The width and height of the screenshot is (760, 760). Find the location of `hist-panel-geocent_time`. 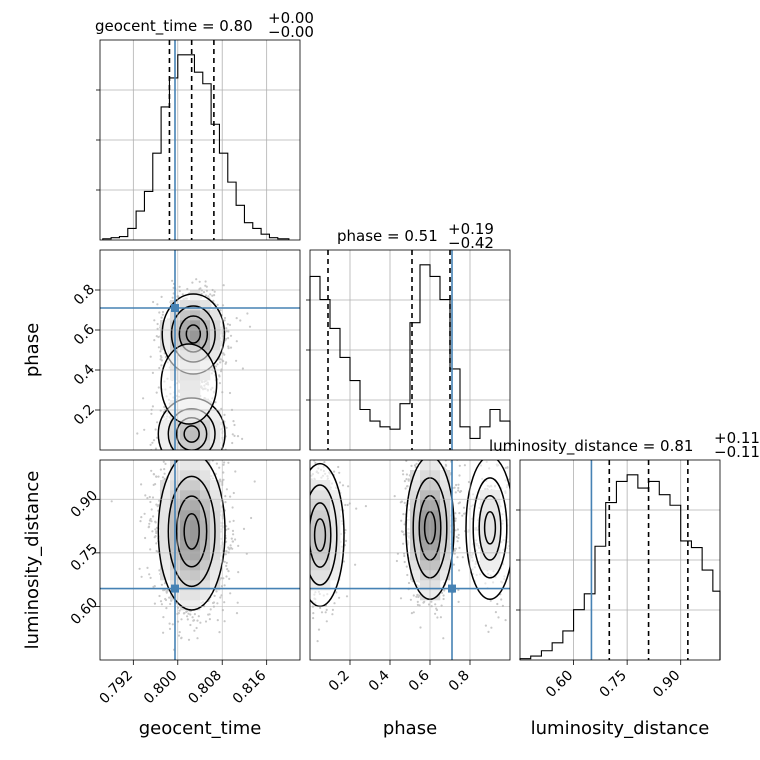

hist-panel-geocent_time is located at coordinates (198, 140).